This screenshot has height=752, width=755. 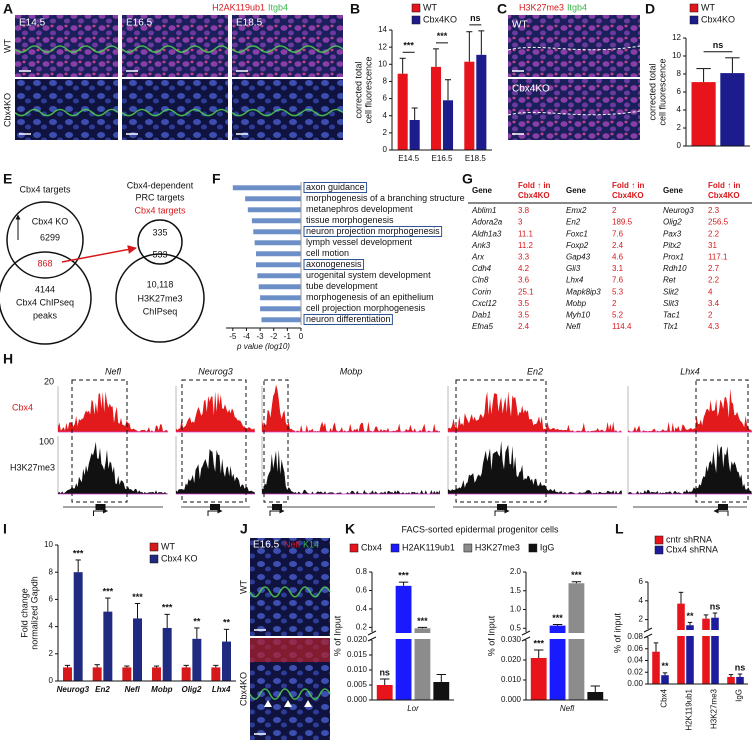 What do you see at coordinates (535, 371) in the screenshot?
I see `gene-name: En2` at bounding box center [535, 371].